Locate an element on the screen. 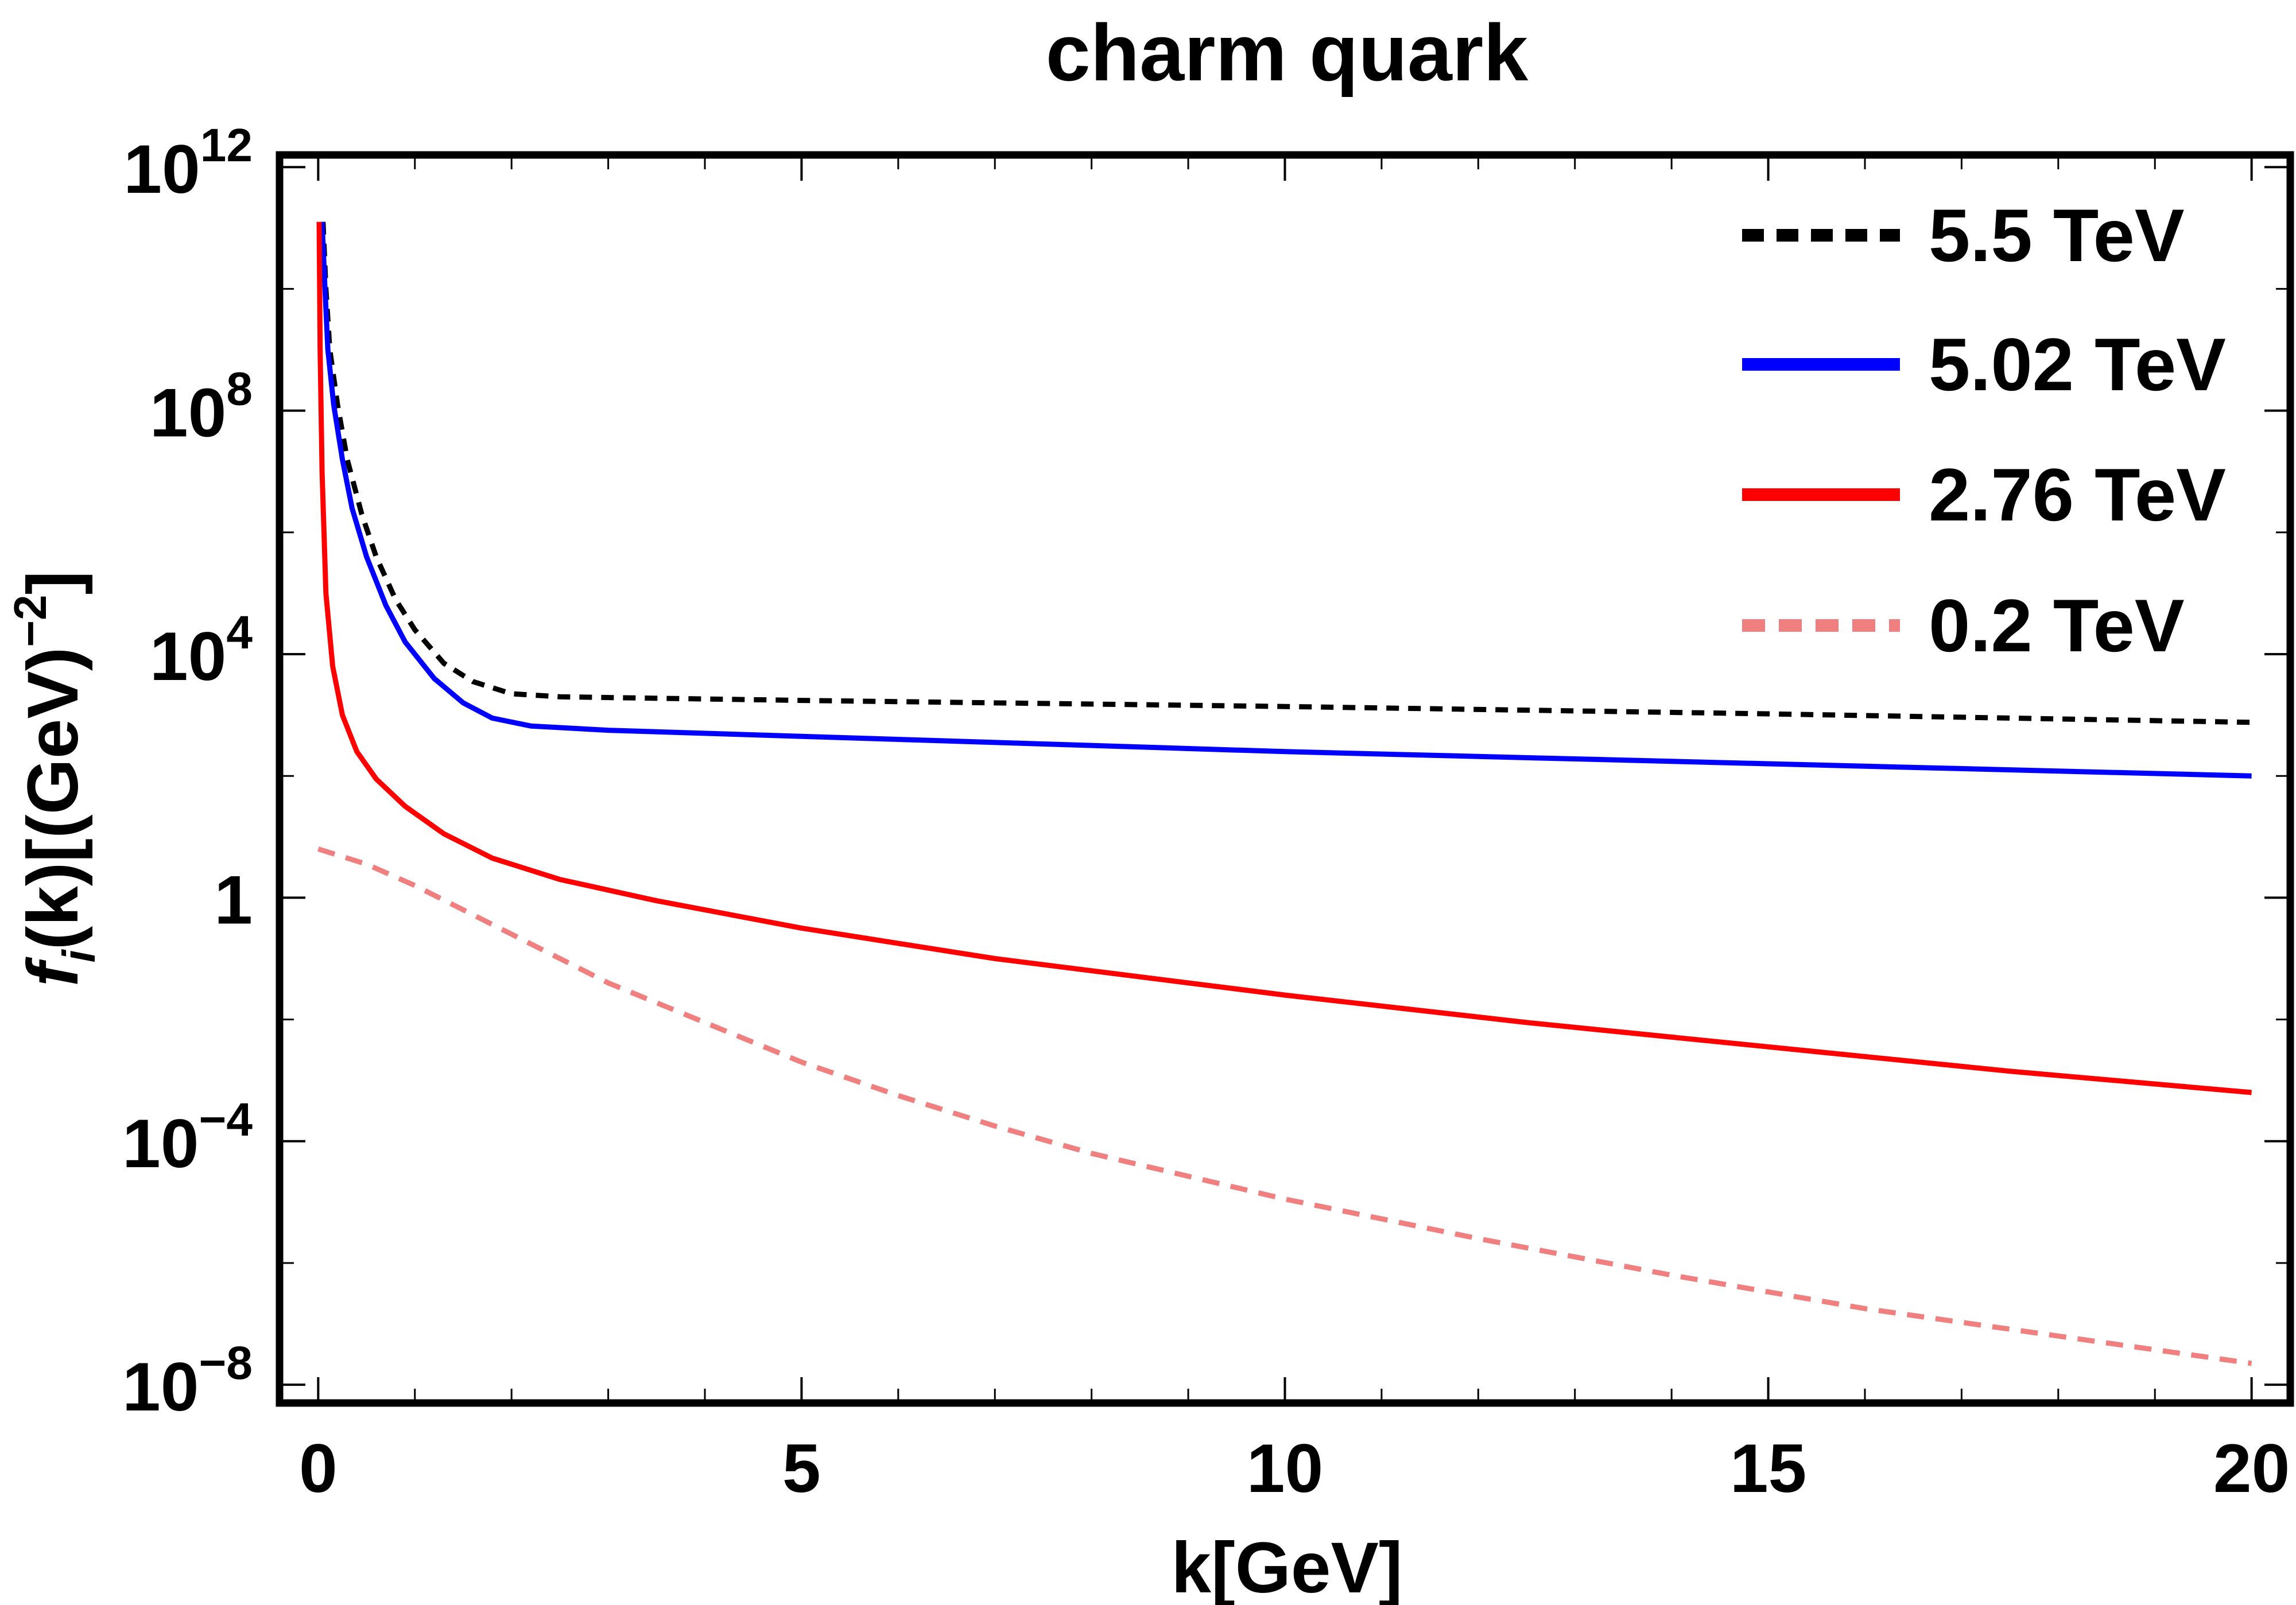  y-tick-exponent: −8 is located at coordinates (226, 1363).